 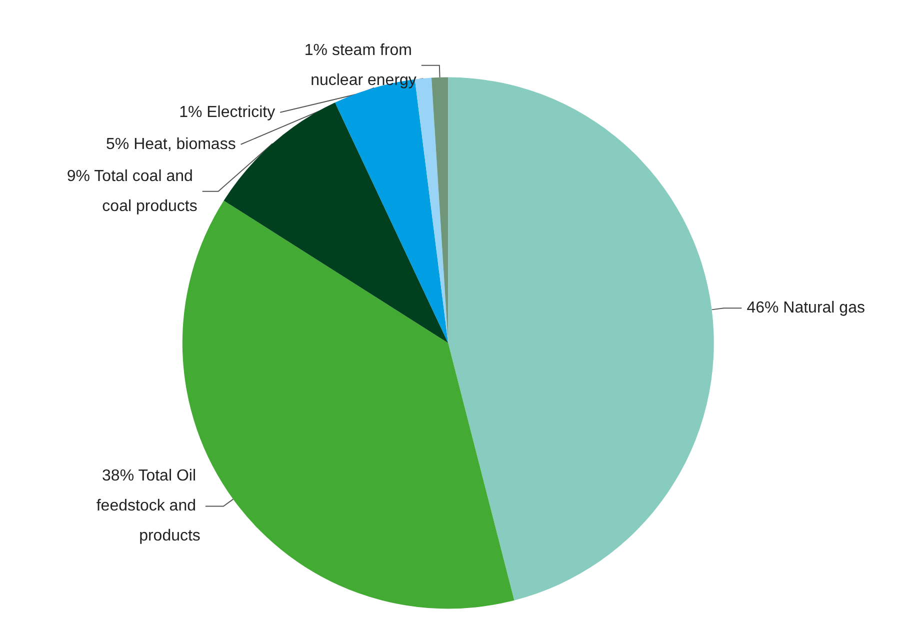 What do you see at coordinates (805, 308) in the screenshot?
I see `slice-label: 46% Natural gas` at bounding box center [805, 308].